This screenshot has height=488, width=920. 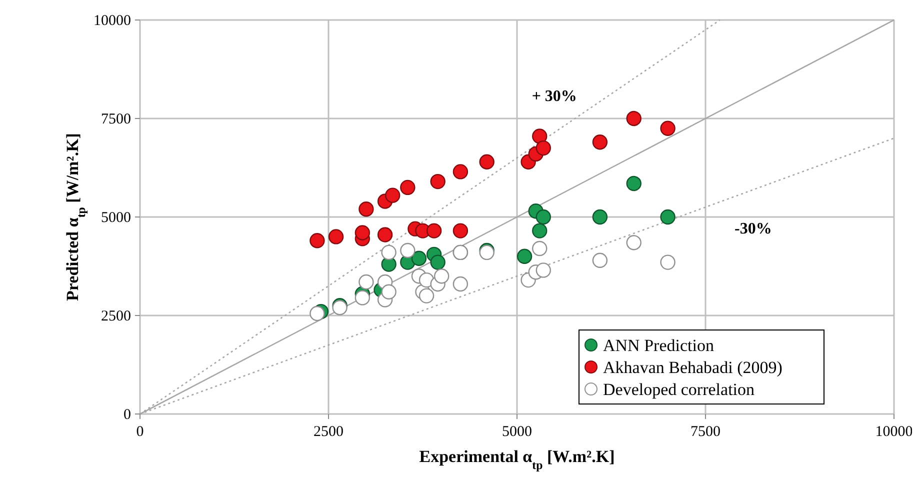 What do you see at coordinates (679, 389) in the screenshot?
I see `legend-label: Developed correlation` at bounding box center [679, 389].